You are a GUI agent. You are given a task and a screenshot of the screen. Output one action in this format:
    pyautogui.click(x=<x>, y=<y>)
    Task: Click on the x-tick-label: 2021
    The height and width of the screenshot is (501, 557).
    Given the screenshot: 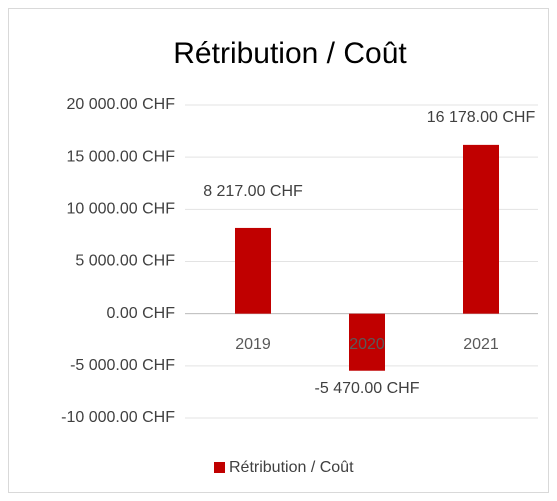 What is the action you would take?
    pyautogui.click(x=481, y=344)
    